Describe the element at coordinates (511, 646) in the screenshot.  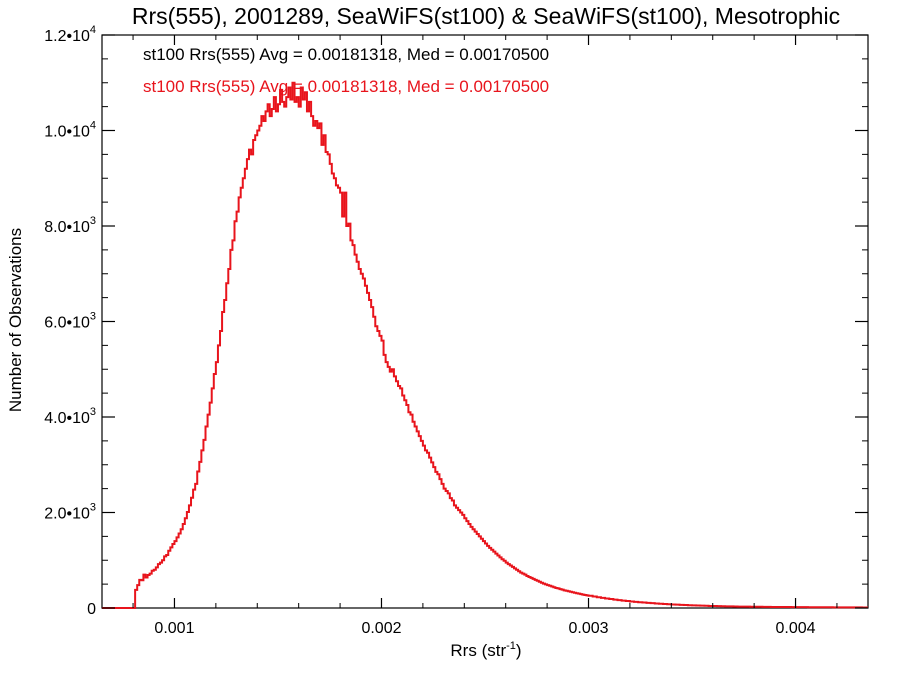
I see `x-axis-label-superscript: -1` at that location.